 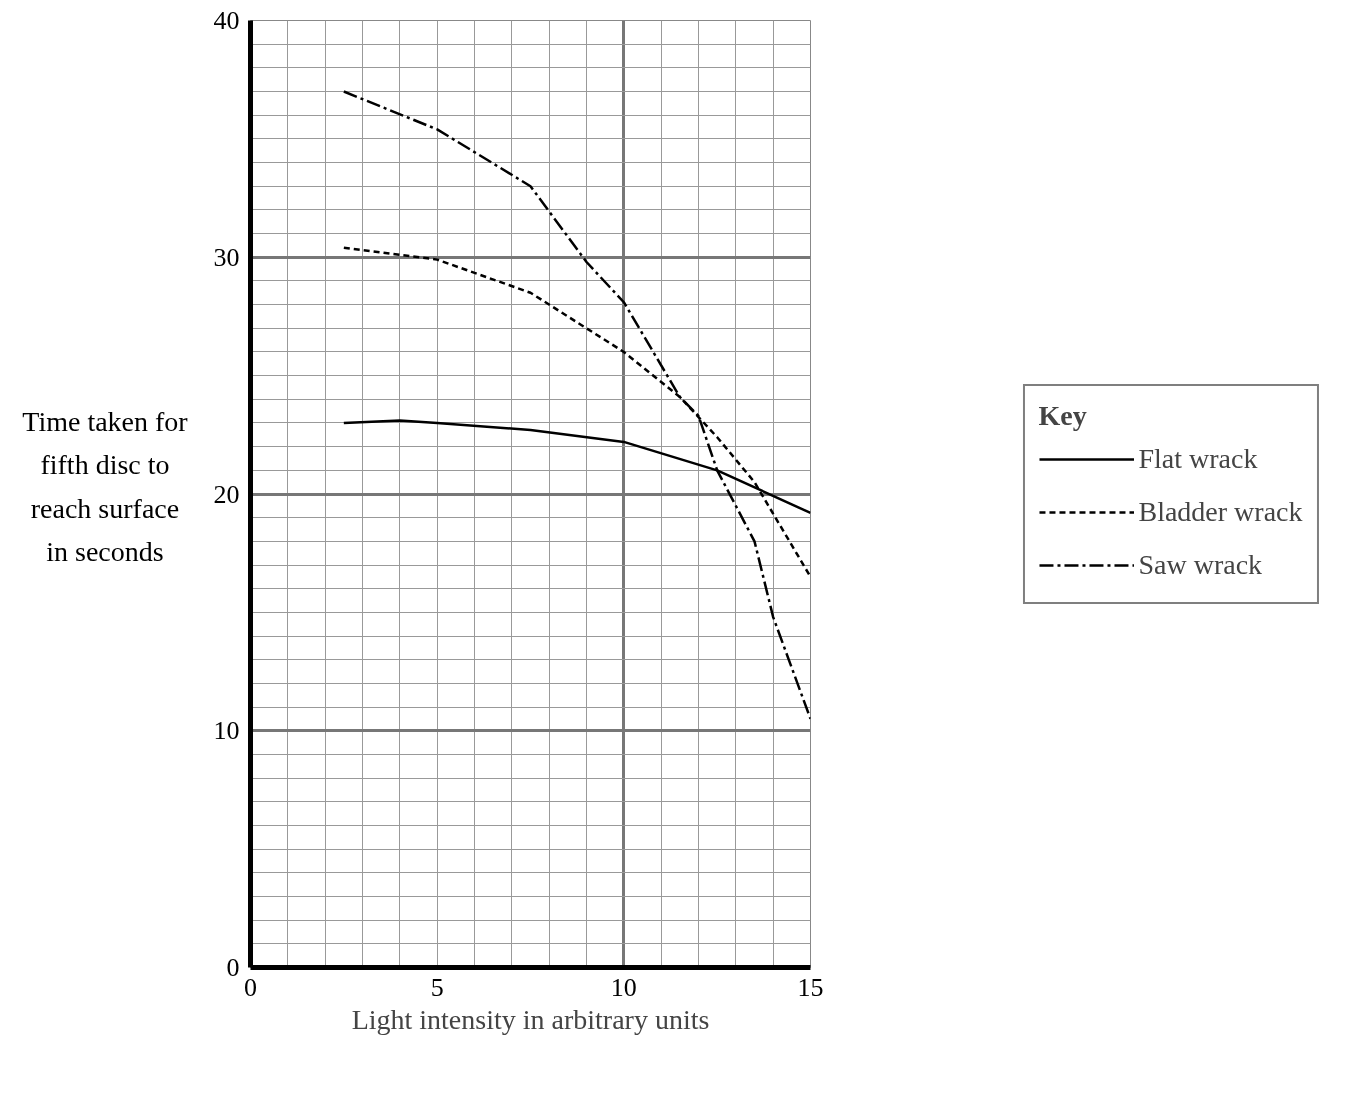 I want to click on y-tick-label: 10, so click(x=226, y=731).